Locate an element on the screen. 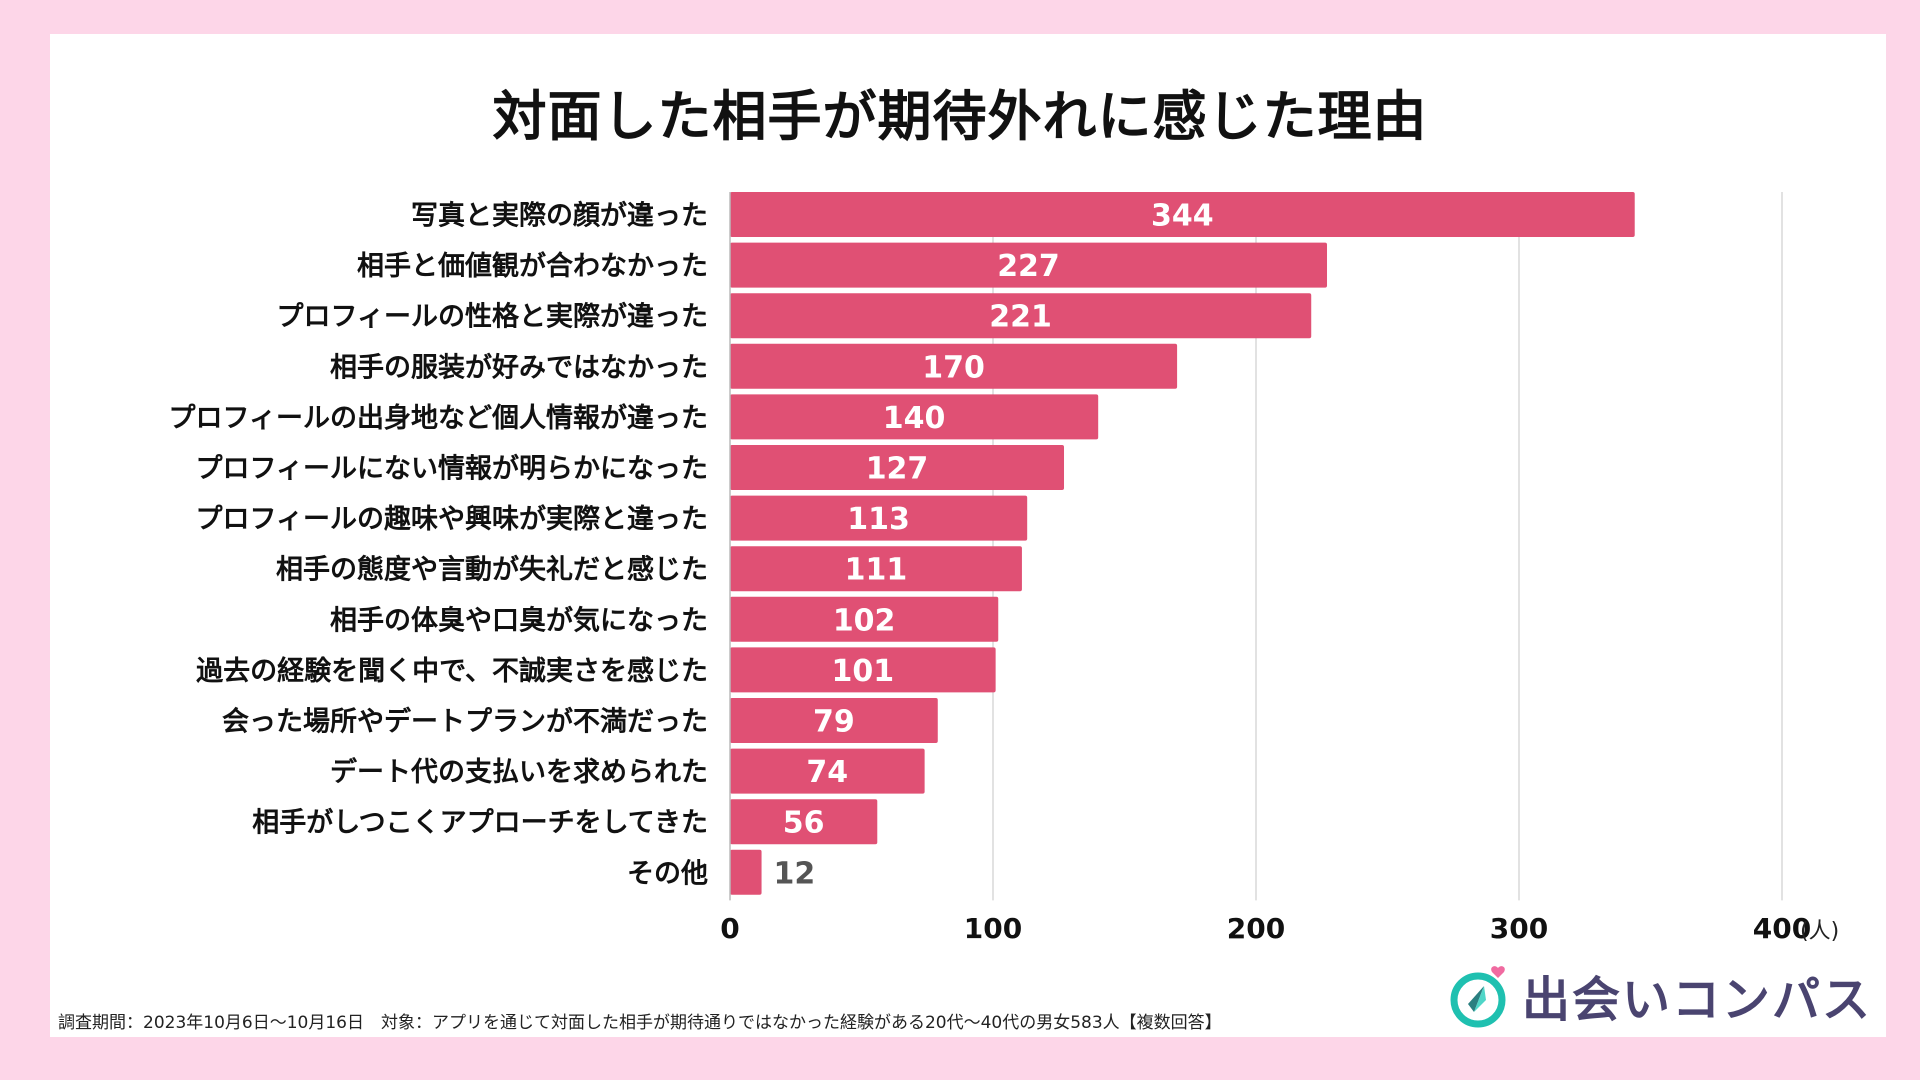 The width and height of the screenshot is (1920, 1080). data-label: 227 is located at coordinates (1028, 266).